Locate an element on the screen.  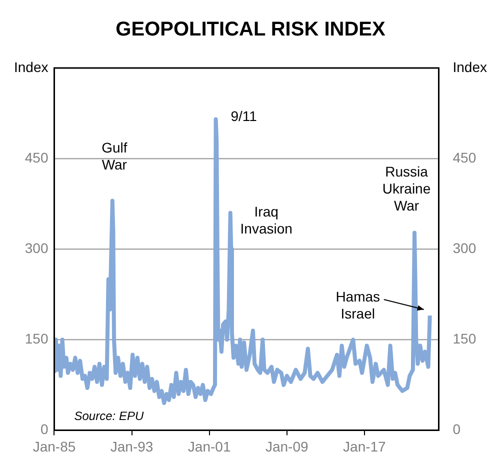
annotation: Hamas Israel is located at coordinates (358, 305).